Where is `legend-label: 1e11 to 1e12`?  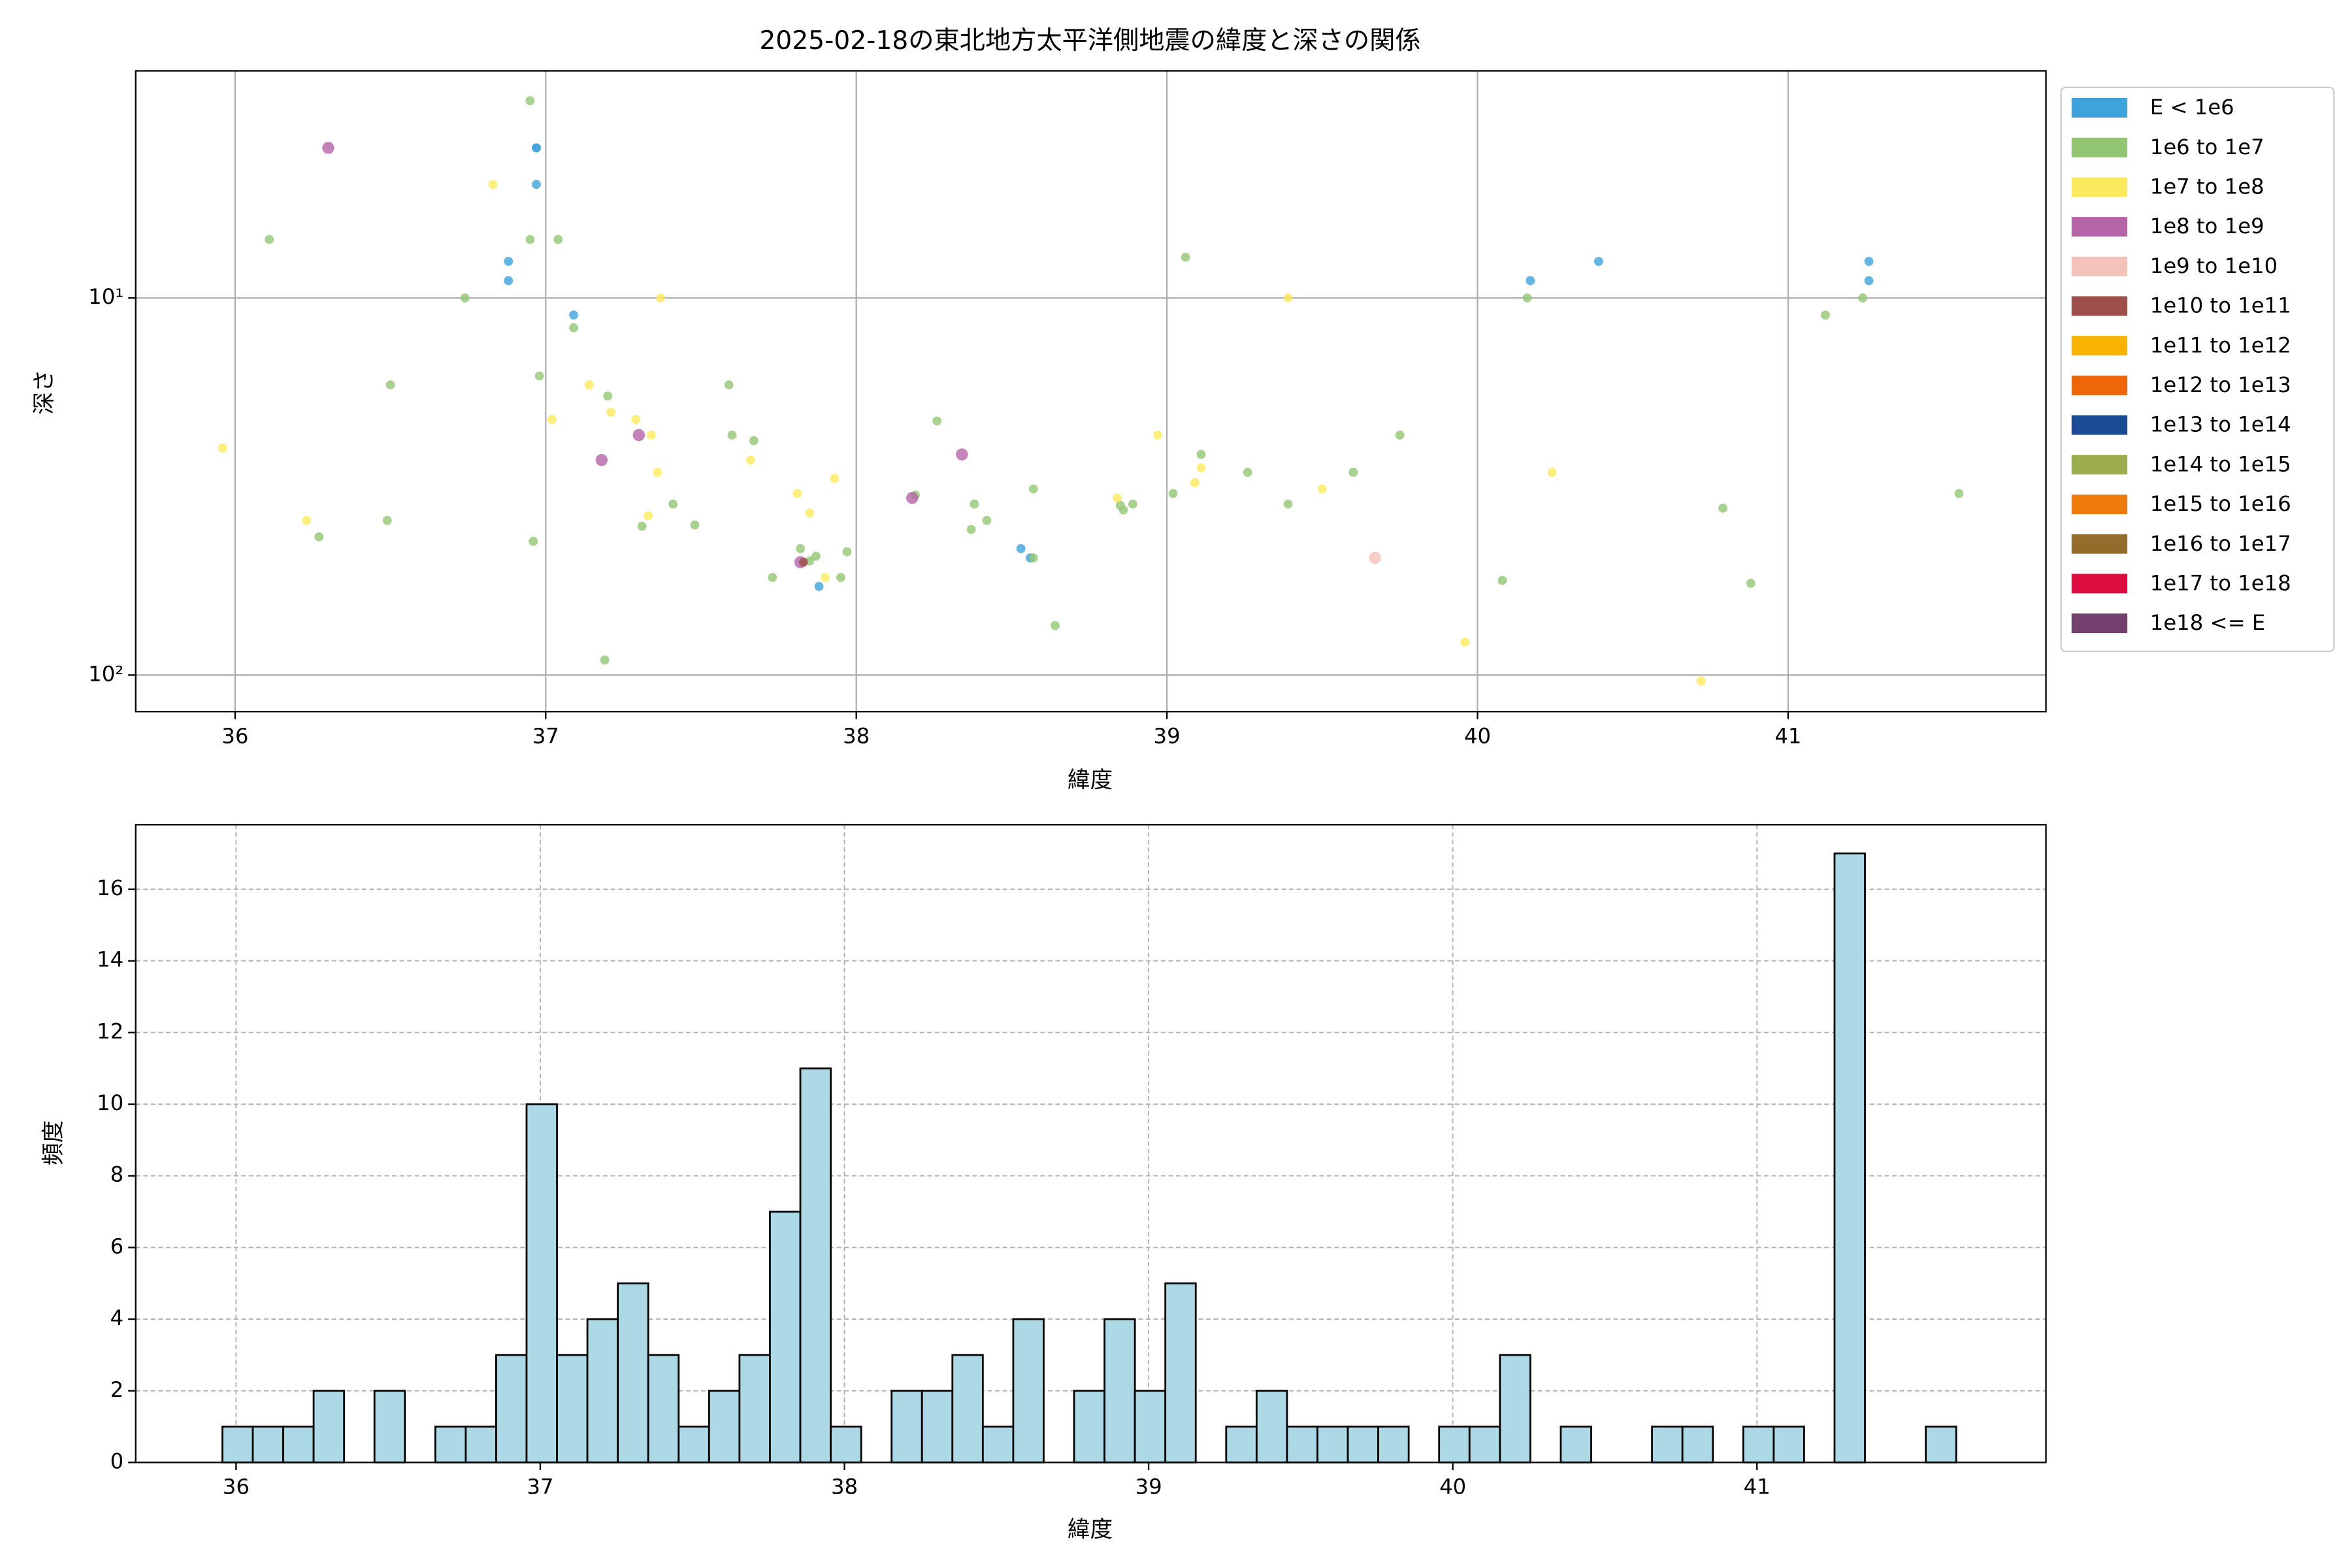 legend-label: 1e11 to 1e12 is located at coordinates (2220, 345).